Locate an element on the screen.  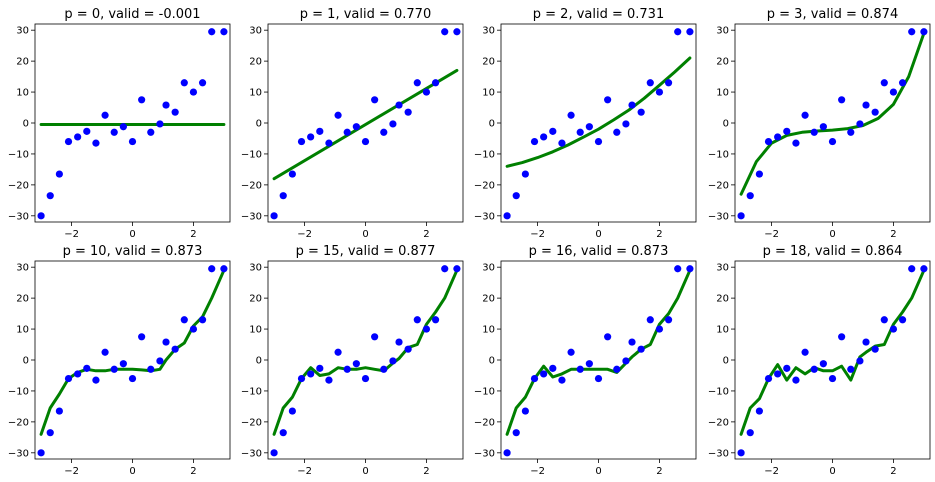
subplot-title: p = 18, valid = 0.864 is located at coordinates (833, 251).